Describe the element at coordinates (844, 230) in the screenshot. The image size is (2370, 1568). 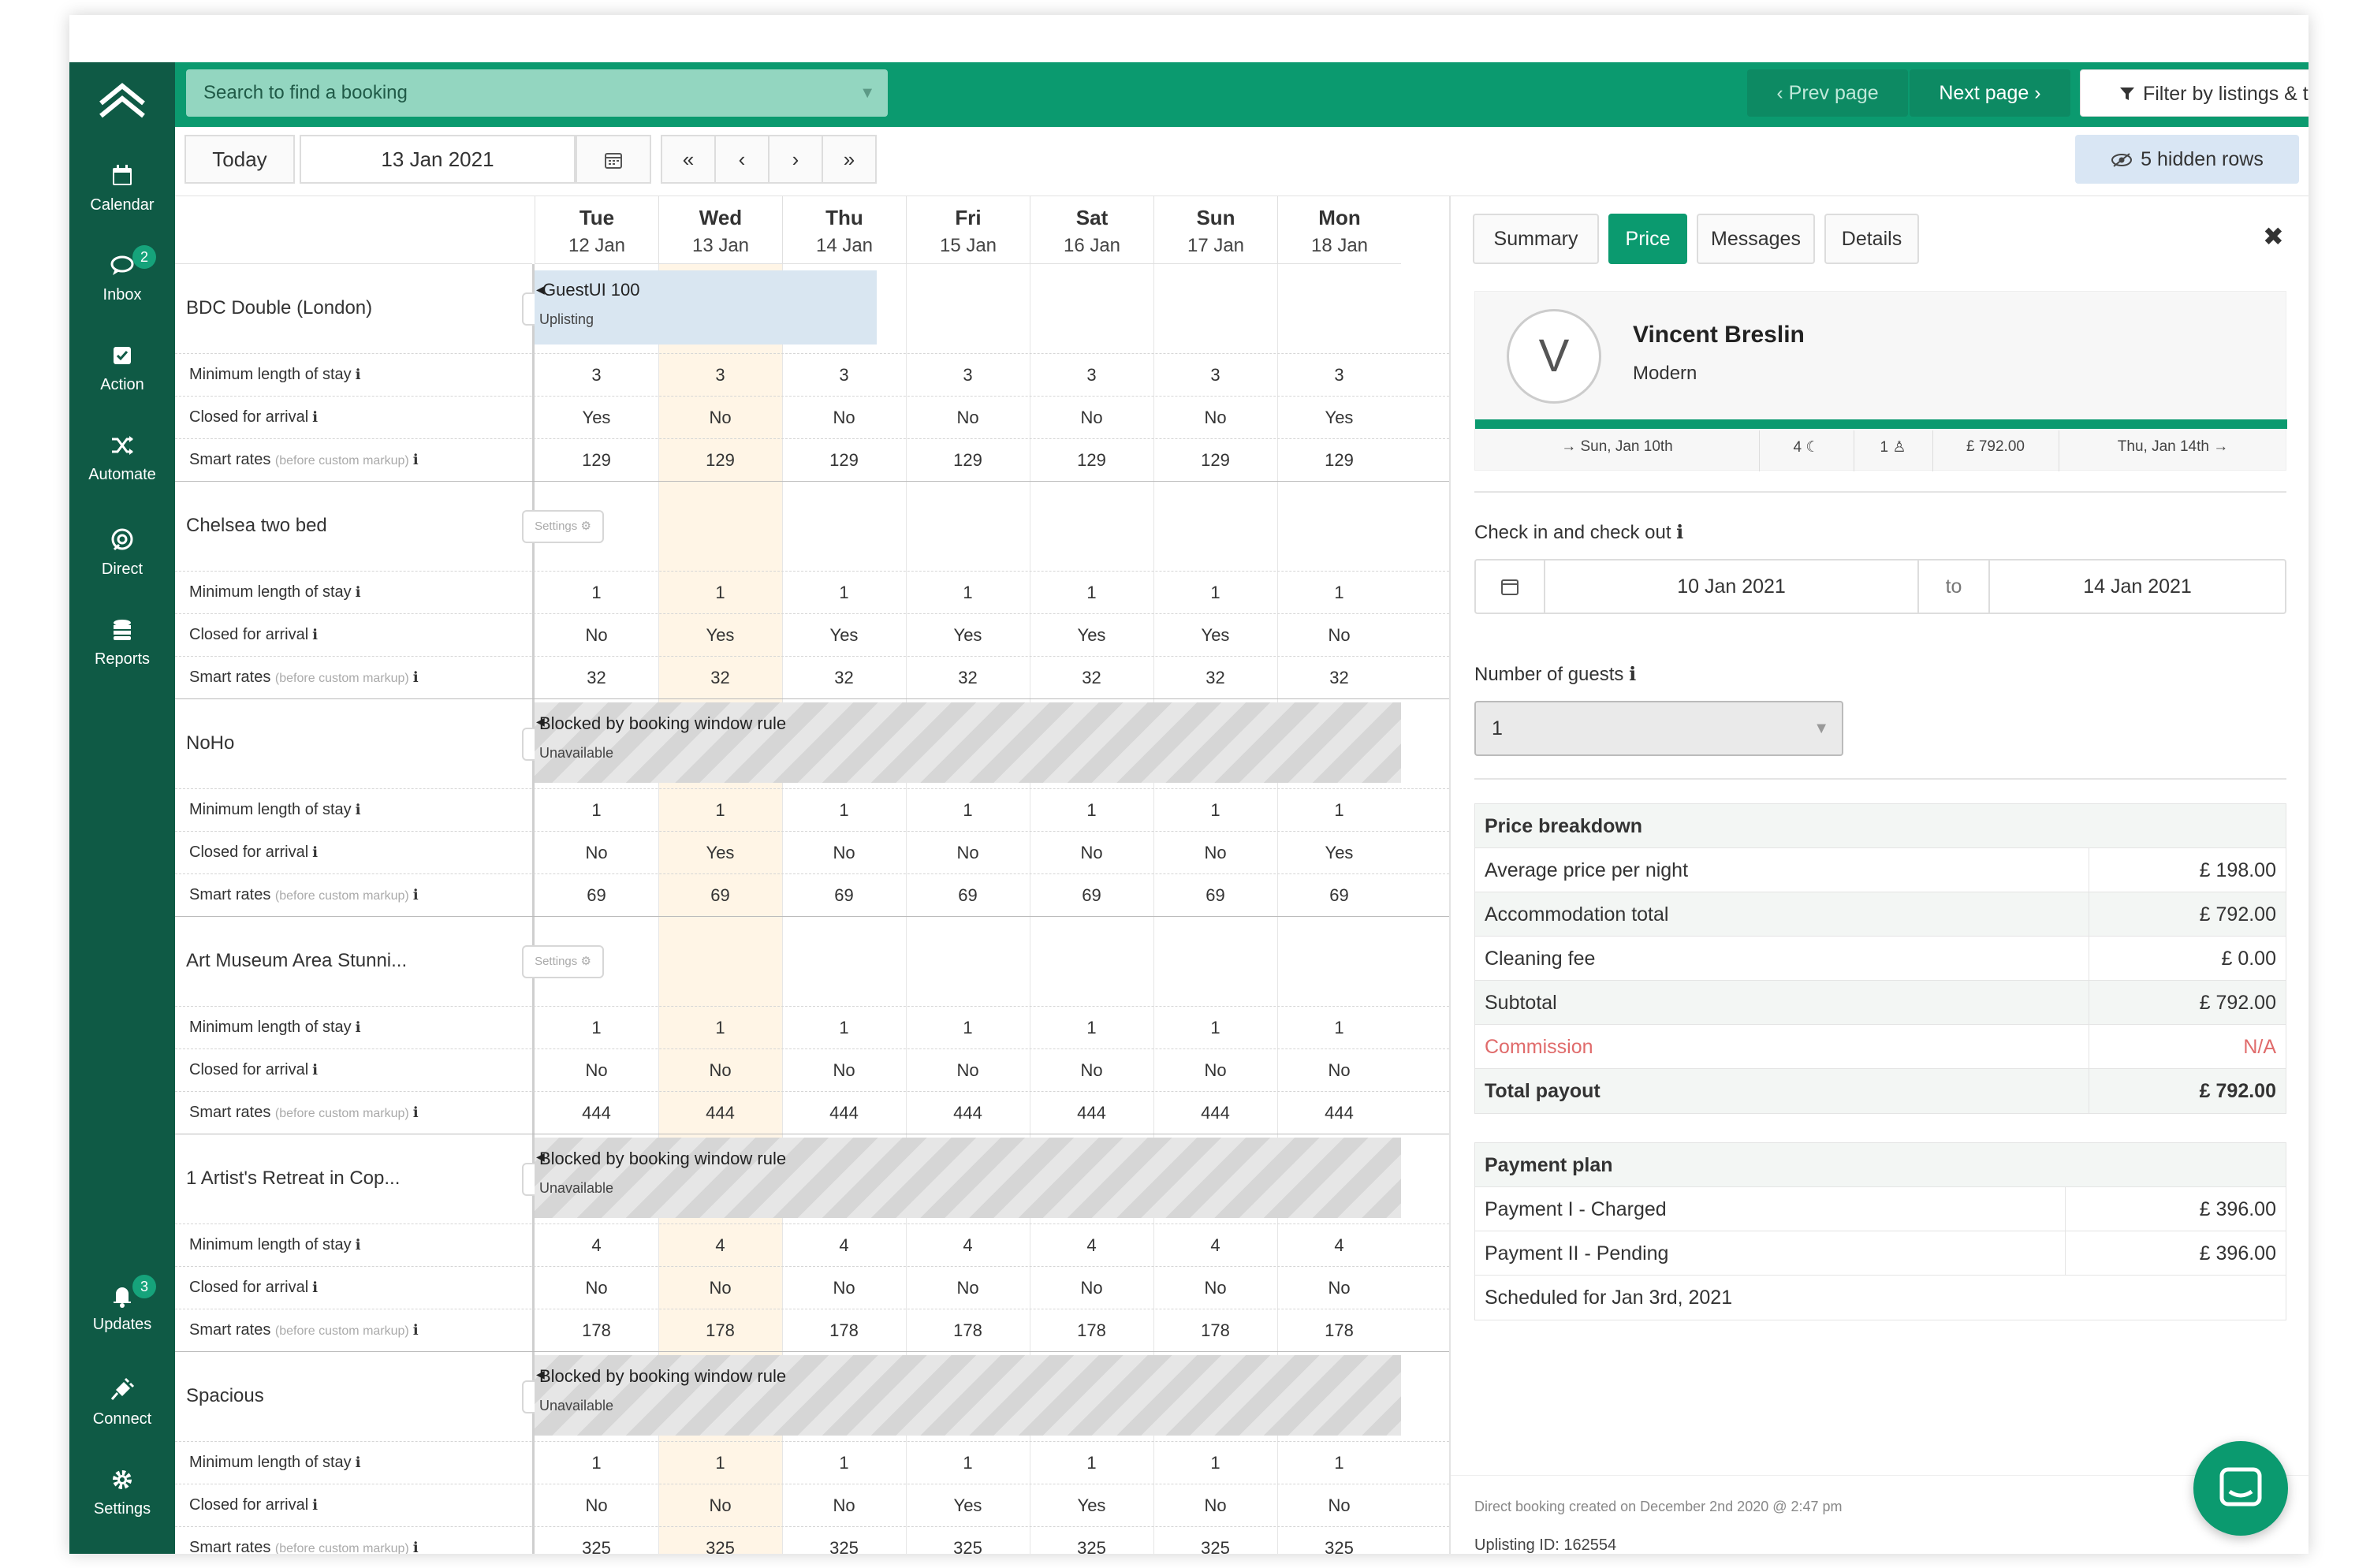
I see `day-header: Thu 14 Jan` at that location.